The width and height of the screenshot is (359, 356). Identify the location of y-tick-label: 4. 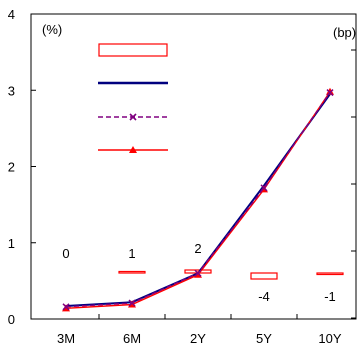
(11, 14).